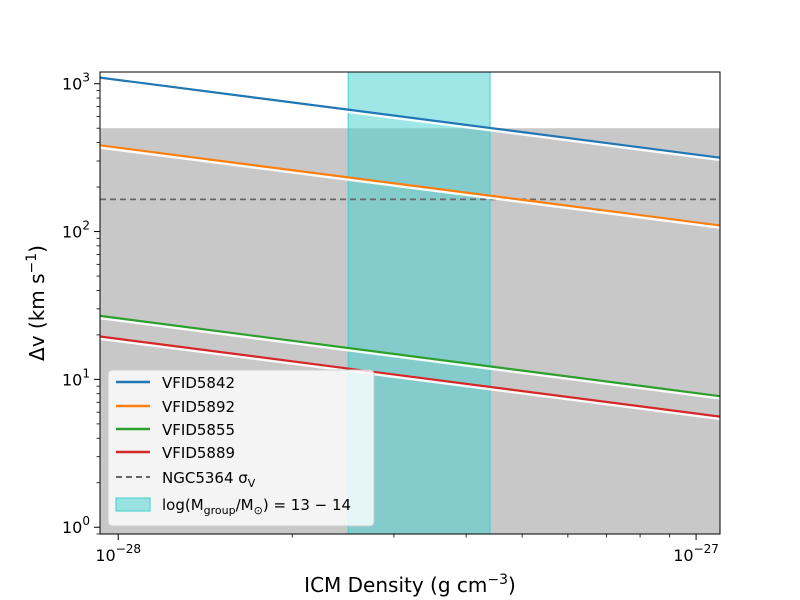 This screenshot has width=800, height=600. Describe the element at coordinates (198, 453) in the screenshot. I see `legend-label-vfid5889: VFID5889` at that location.